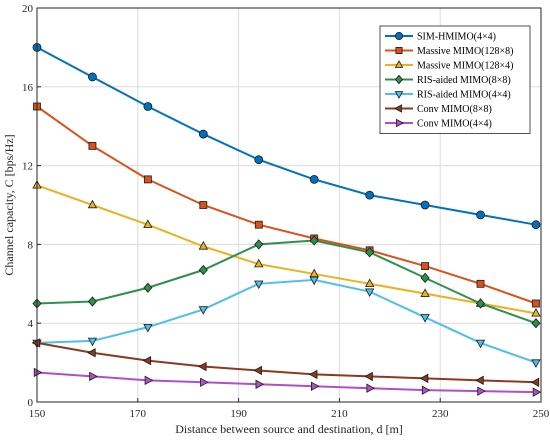  I want to click on y-tick-label: 16, so click(28, 88).